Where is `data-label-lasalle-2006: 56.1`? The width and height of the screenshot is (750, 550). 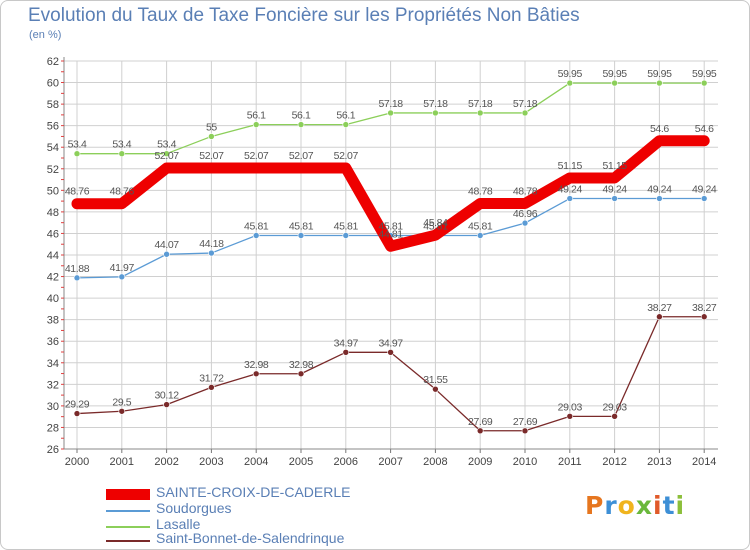
data-label-lasalle-2006: 56.1 is located at coordinates (345, 116).